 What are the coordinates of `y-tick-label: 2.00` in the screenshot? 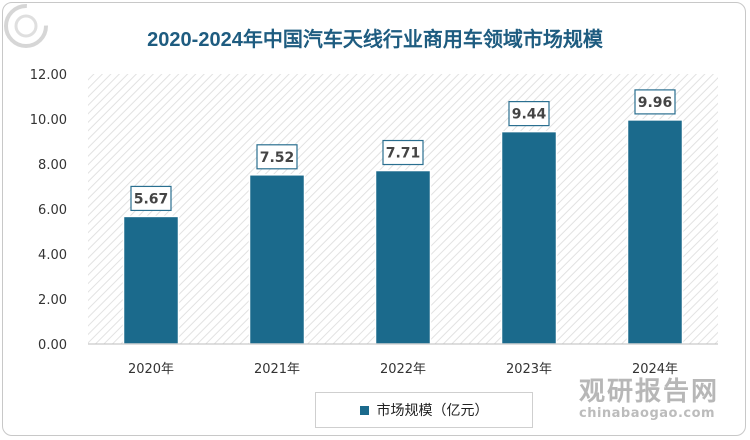 It's located at (52, 300).